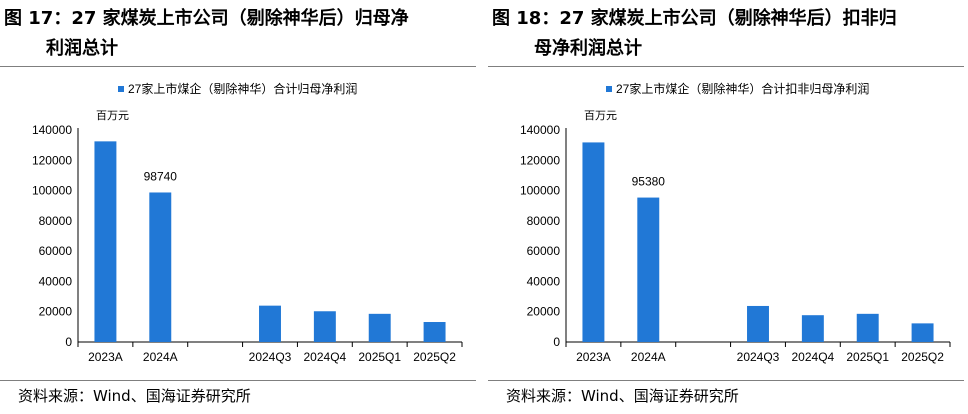 Image resolution: width=968 pixels, height=414 pixels. I want to click on figure-title-line1: 图 17：27 家煤炭上市公司（剔除神华后）归母净, so click(206, 18).